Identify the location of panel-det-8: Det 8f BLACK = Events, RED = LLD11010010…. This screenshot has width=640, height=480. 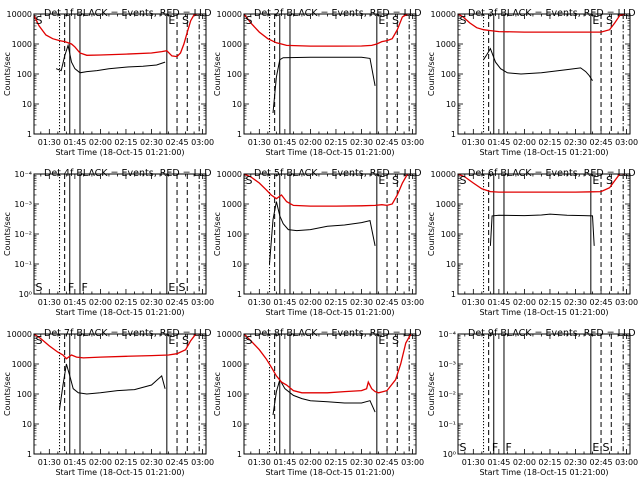
(318, 402).